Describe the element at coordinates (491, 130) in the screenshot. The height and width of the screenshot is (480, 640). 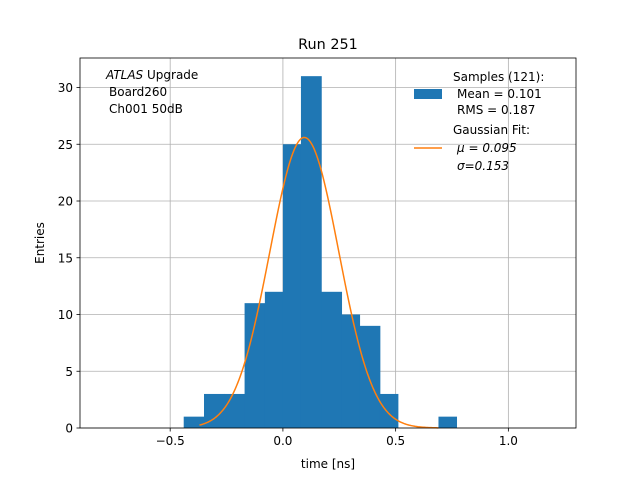
I see `legend-fit-title: Gaussian Fit:` at that location.